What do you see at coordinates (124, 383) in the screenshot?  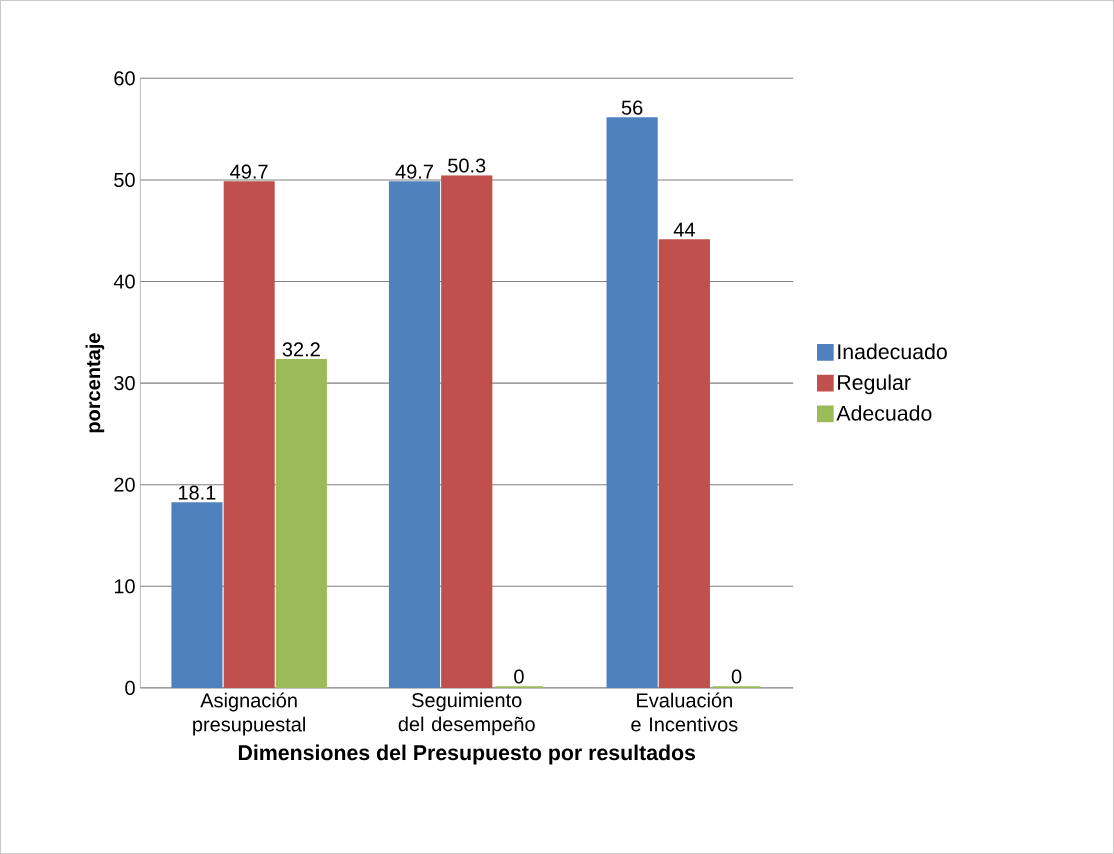 I see `y-tick-label: 30` at bounding box center [124, 383].